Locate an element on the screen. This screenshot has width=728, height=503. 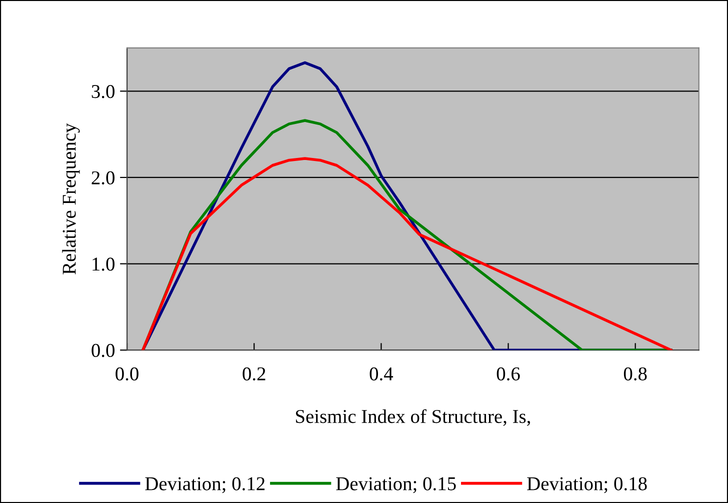
x-tick-label: 0.6 is located at coordinates (508, 374).